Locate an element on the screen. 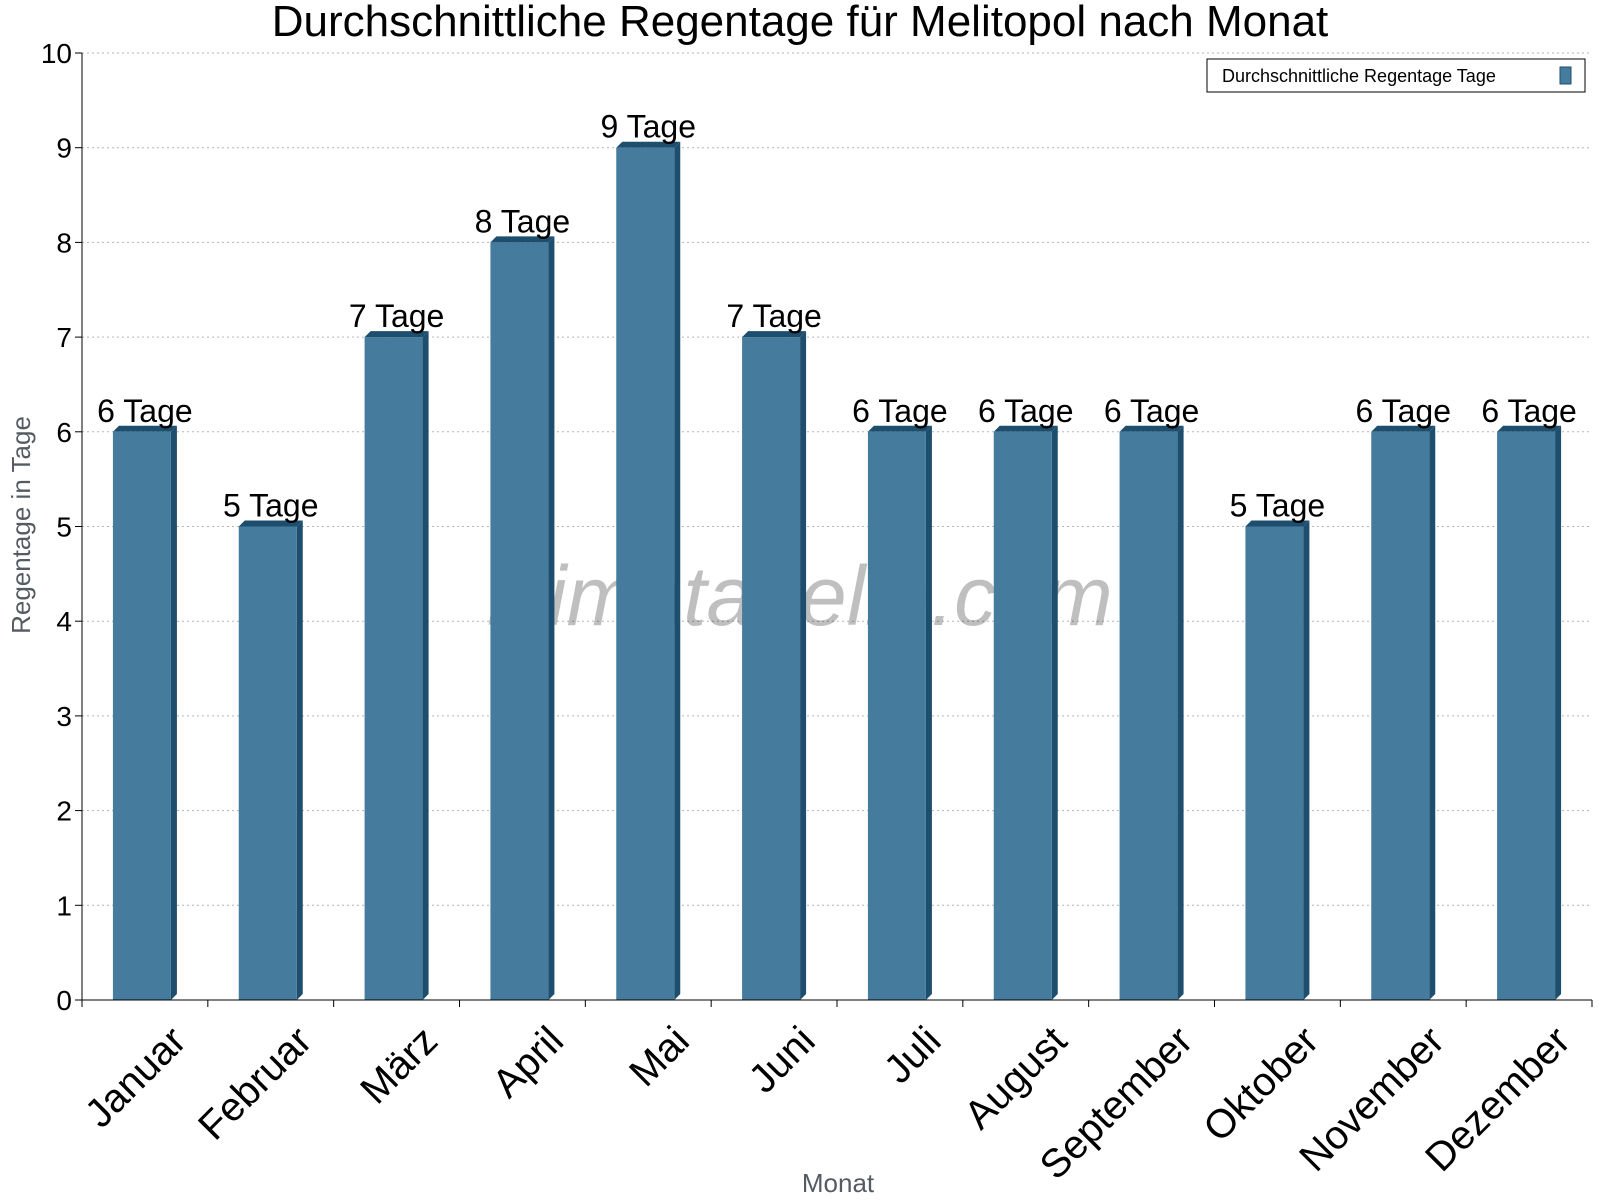 The height and width of the screenshot is (1200, 1600). y-tick-label: 2 is located at coordinates (64, 811).